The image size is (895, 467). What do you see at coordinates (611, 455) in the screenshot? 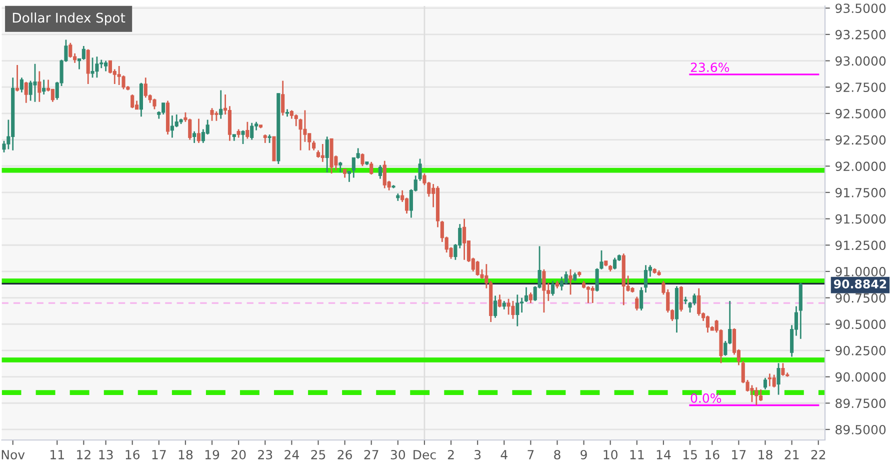
I see `x-tick-label: 10` at bounding box center [611, 455].